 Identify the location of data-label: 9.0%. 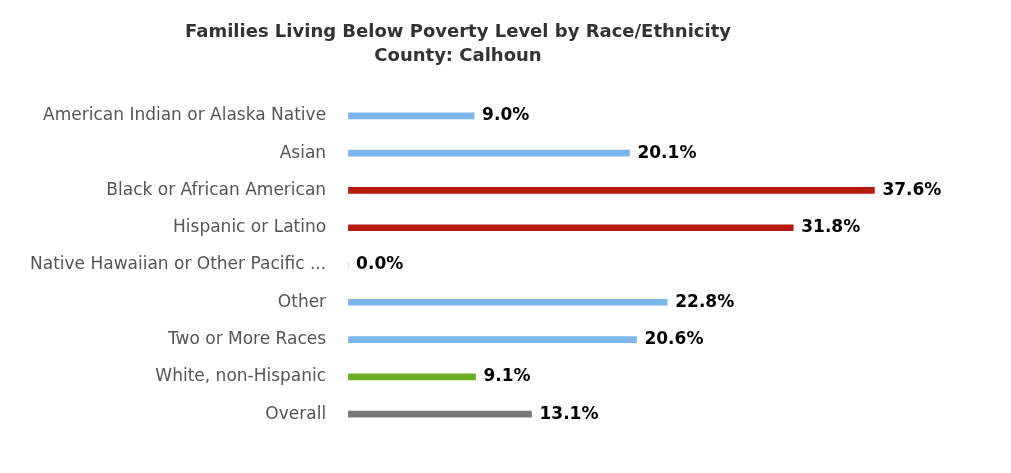
(506, 114).